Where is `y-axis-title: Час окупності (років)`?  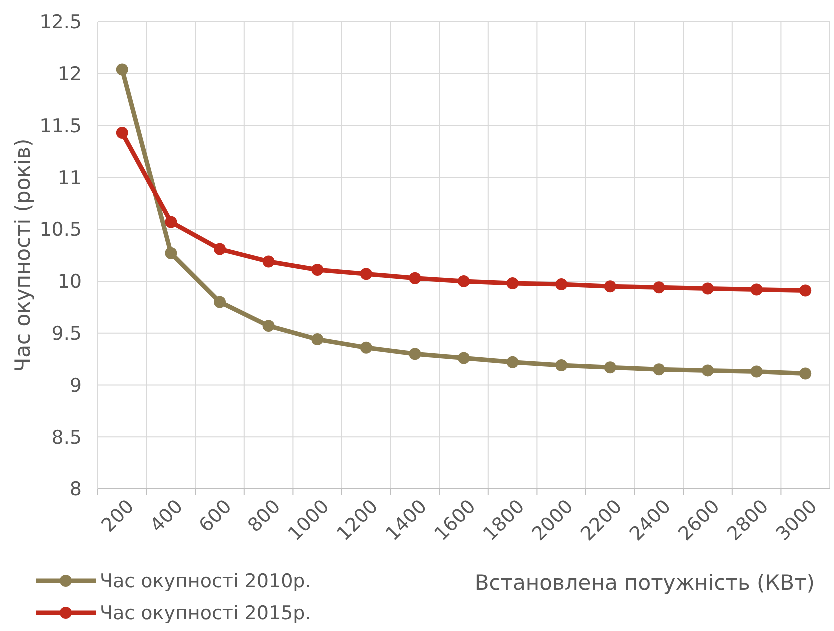
y-axis-title: Час окупності (років) is located at coordinates (23, 255).